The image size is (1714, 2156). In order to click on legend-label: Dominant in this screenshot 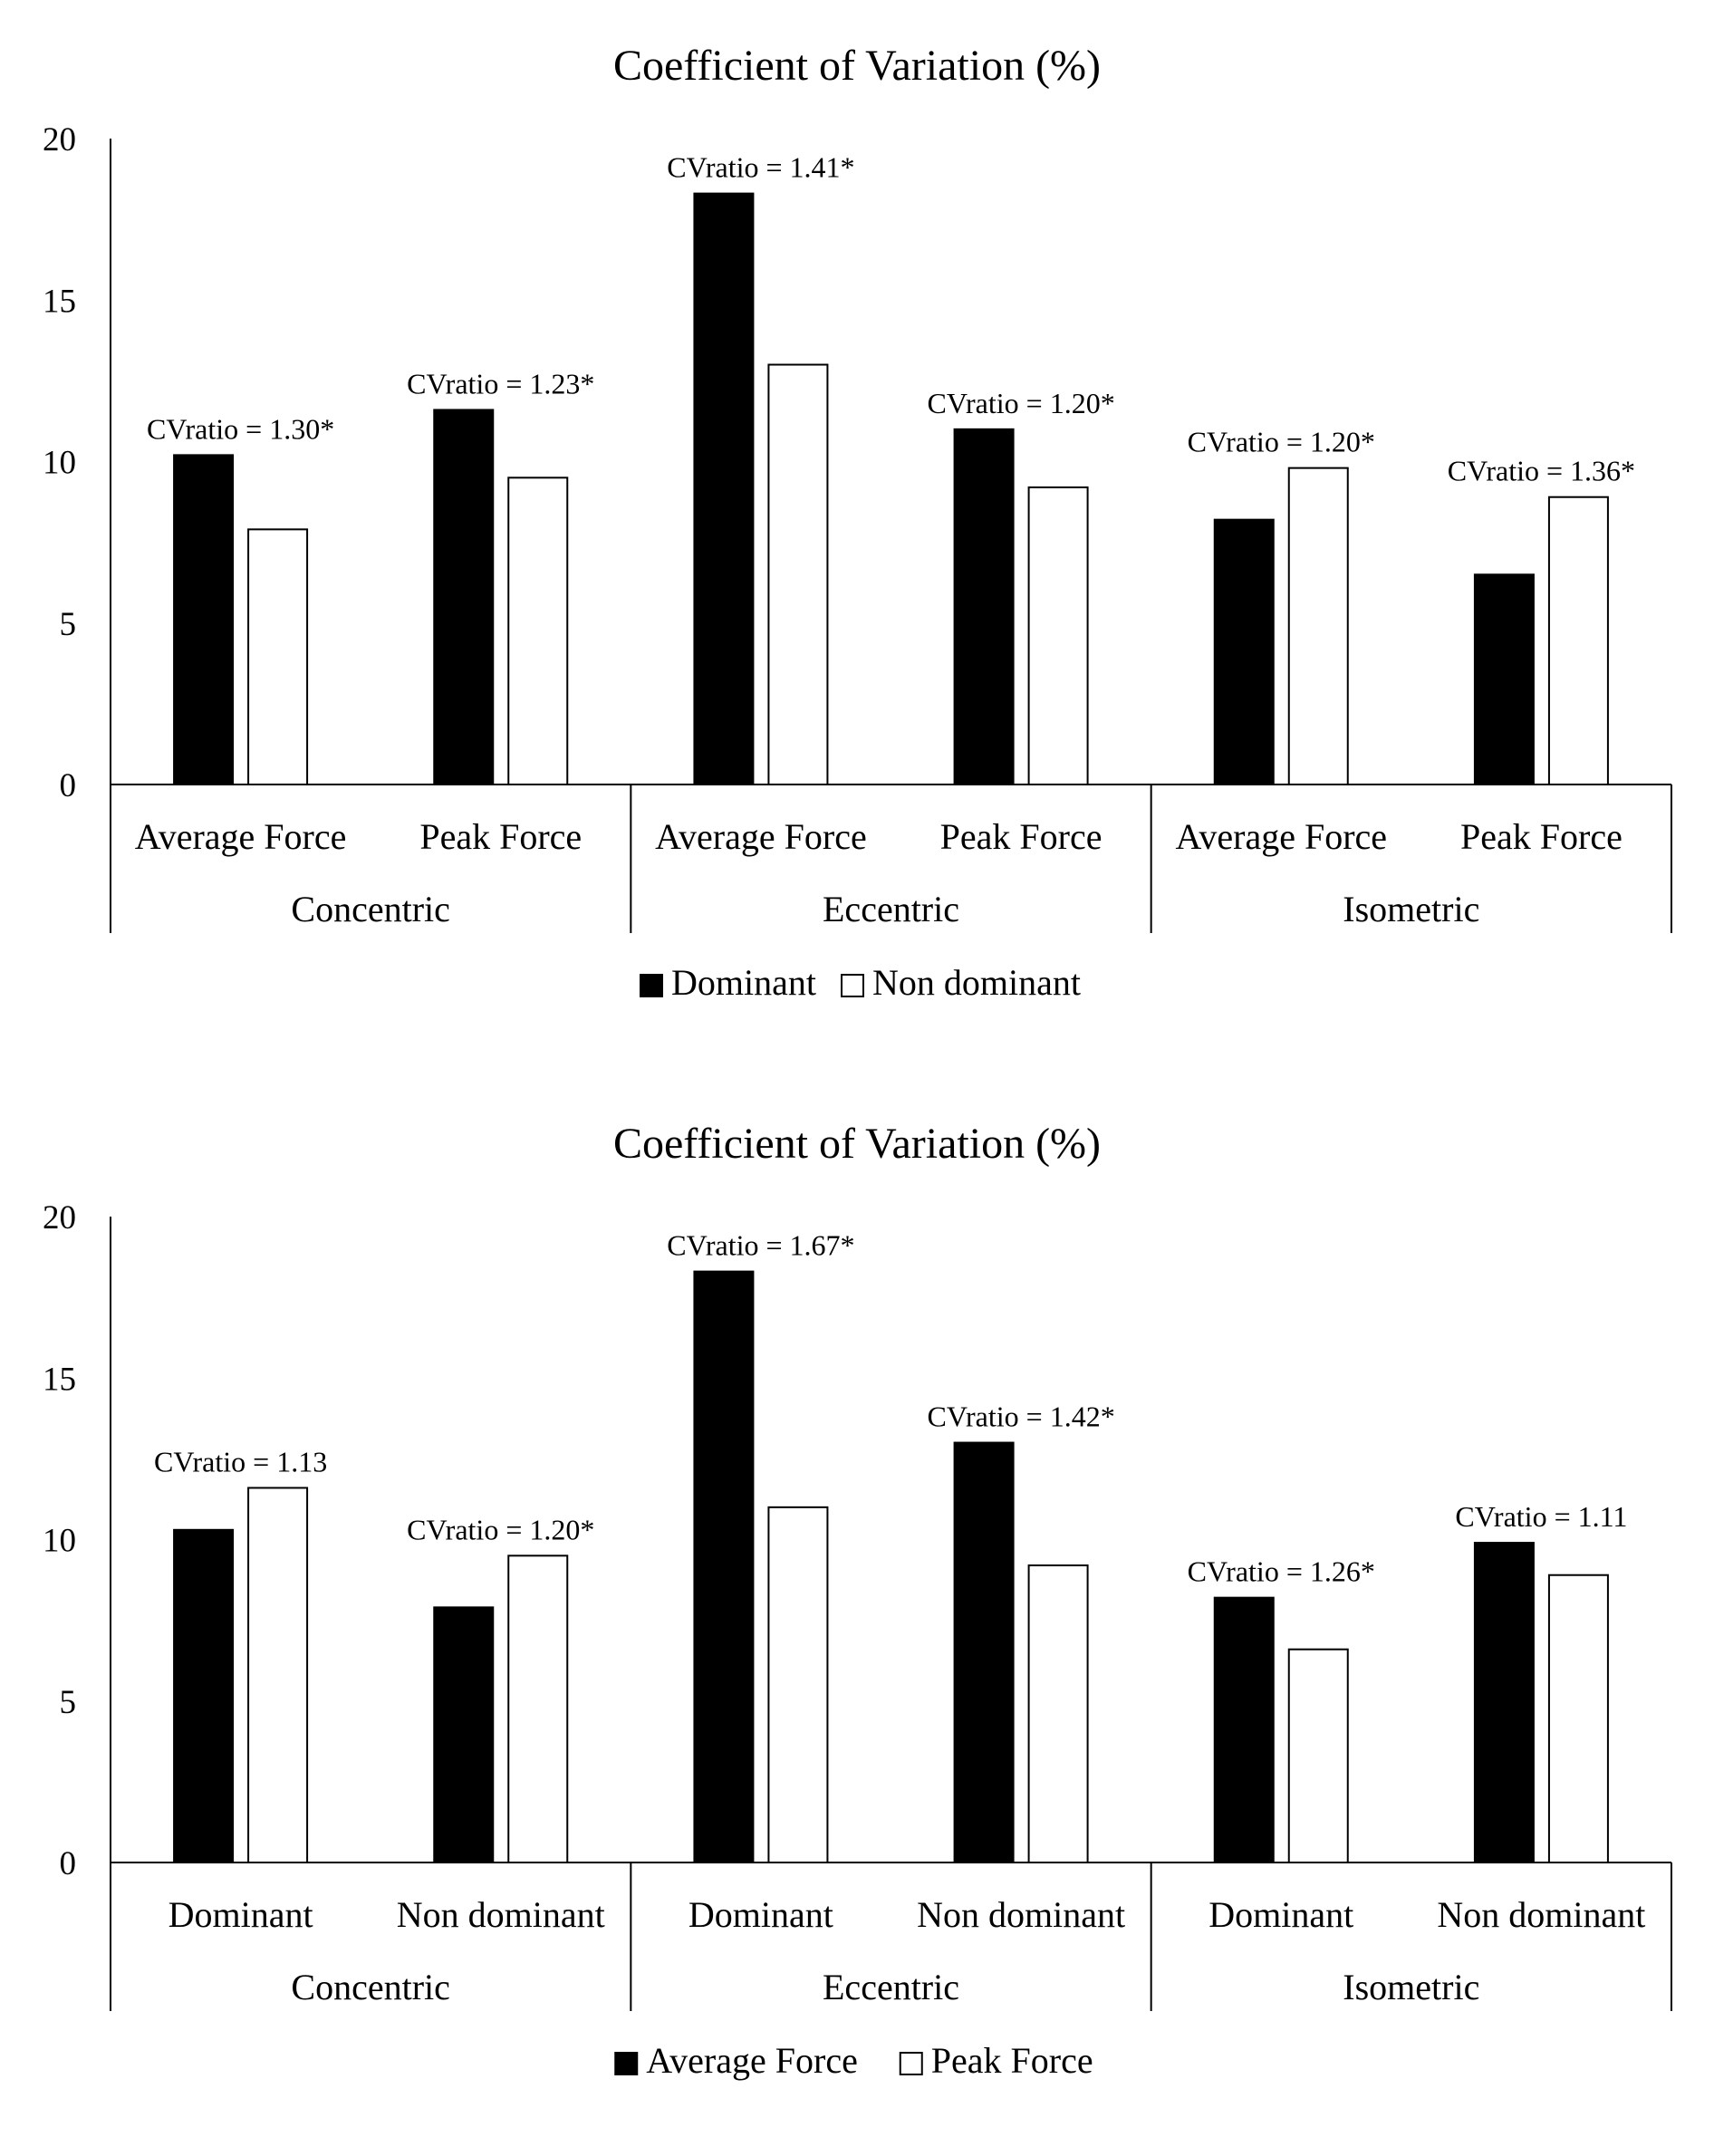, I will do `click(743, 982)`.